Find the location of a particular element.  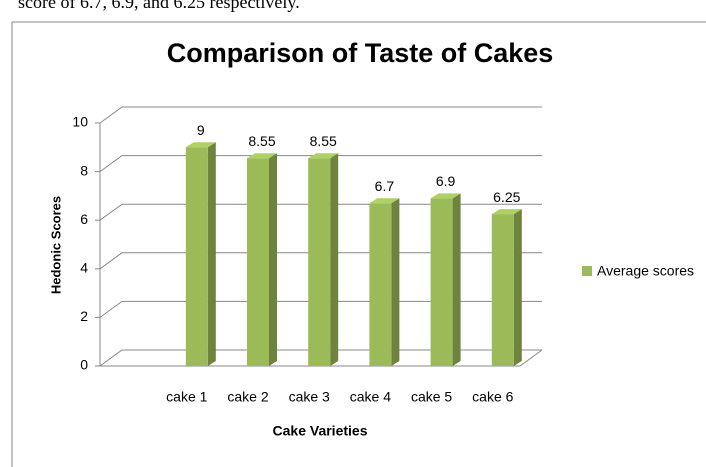

chart-title: Comparison of Taste of Cakes is located at coordinates (360, 53).